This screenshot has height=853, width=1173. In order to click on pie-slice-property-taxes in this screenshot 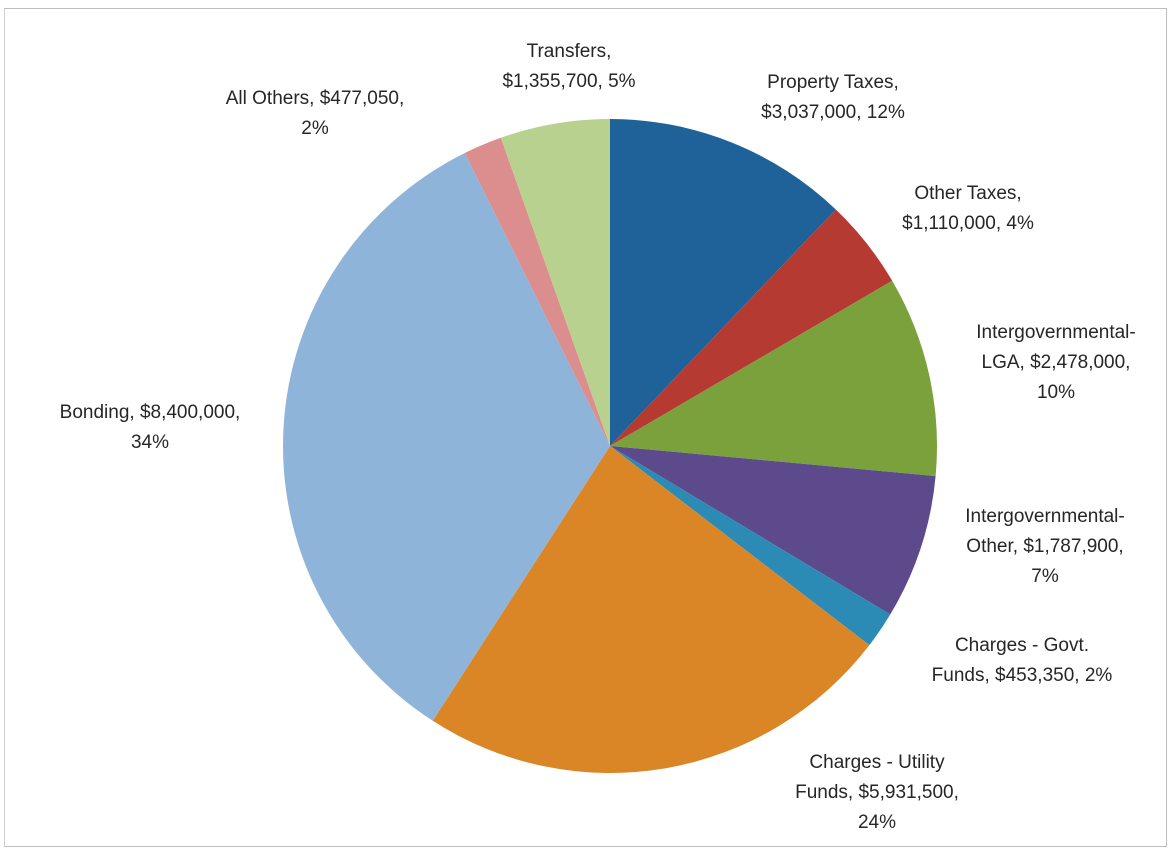, I will do `click(723, 282)`.